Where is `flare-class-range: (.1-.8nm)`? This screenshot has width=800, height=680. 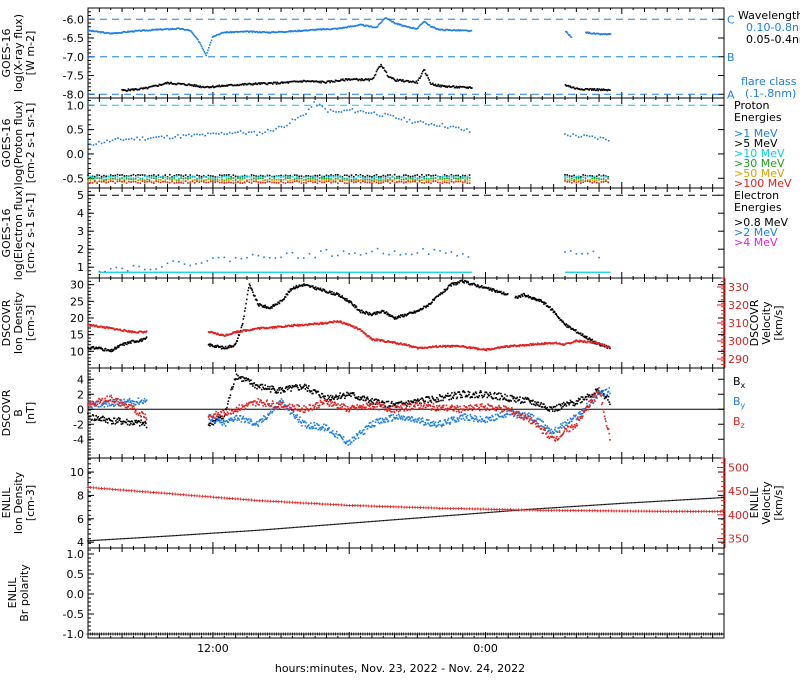 flare-class-range: (.1-.8nm) is located at coordinates (770, 93).